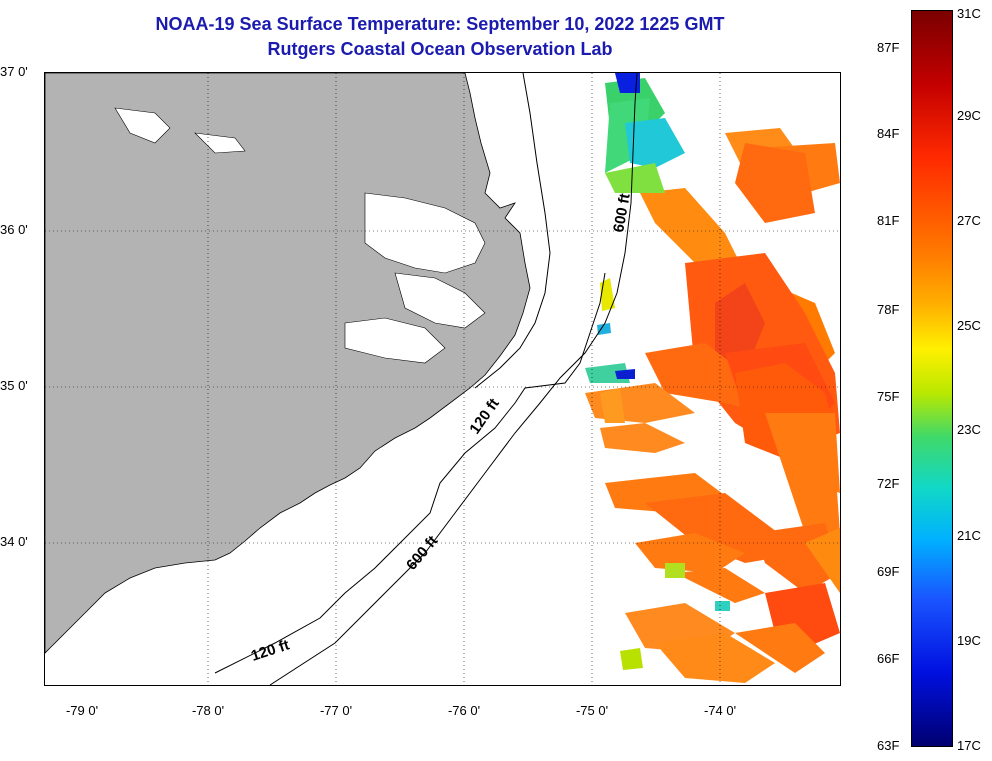 The image size is (992, 761). What do you see at coordinates (969, 325) in the screenshot?
I see `colorbar-c-25: 25C` at bounding box center [969, 325].